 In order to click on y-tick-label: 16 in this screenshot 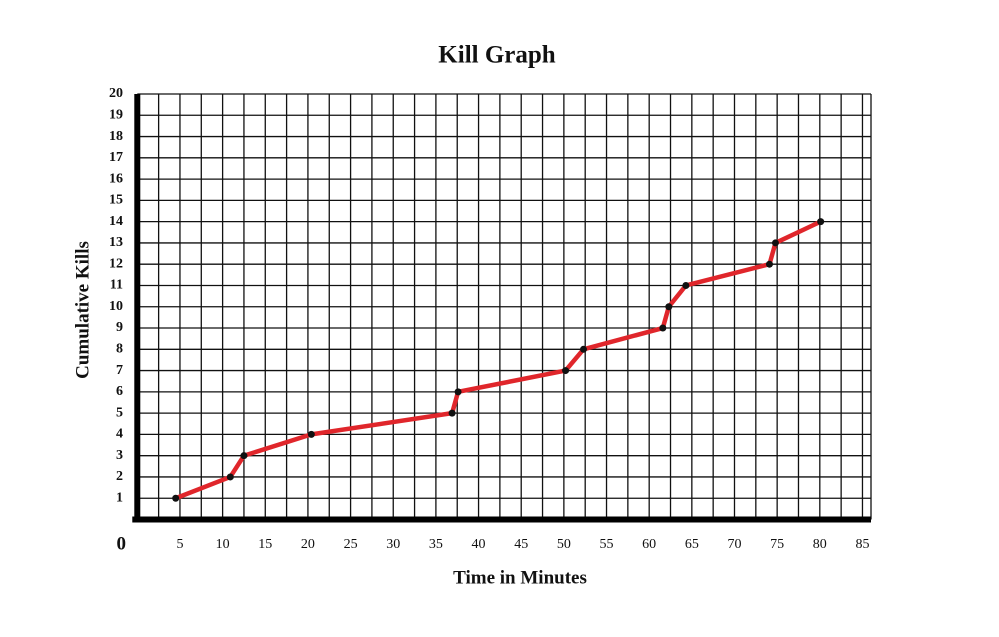, I will do `click(116, 178)`.